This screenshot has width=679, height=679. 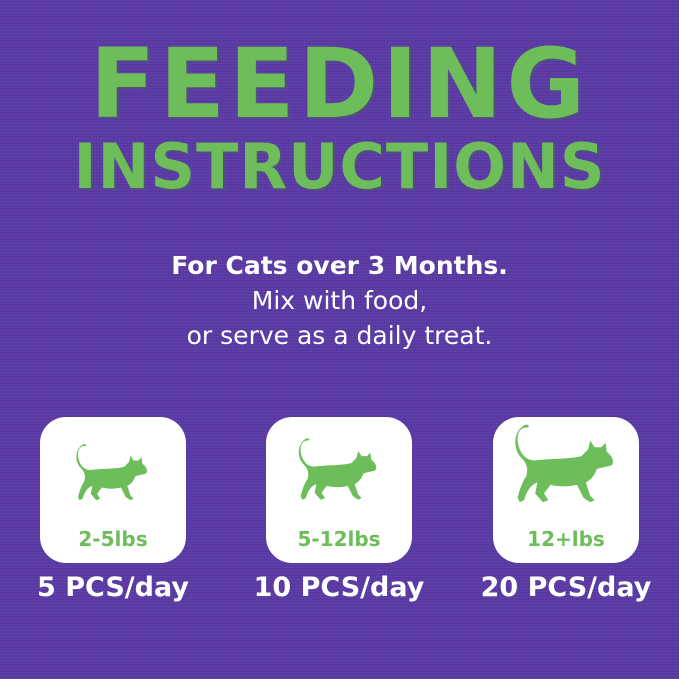 What do you see at coordinates (339, 300) in the screenshot?
I see `usage-line-1: Mix with food,` at bounding box center [339, 300].